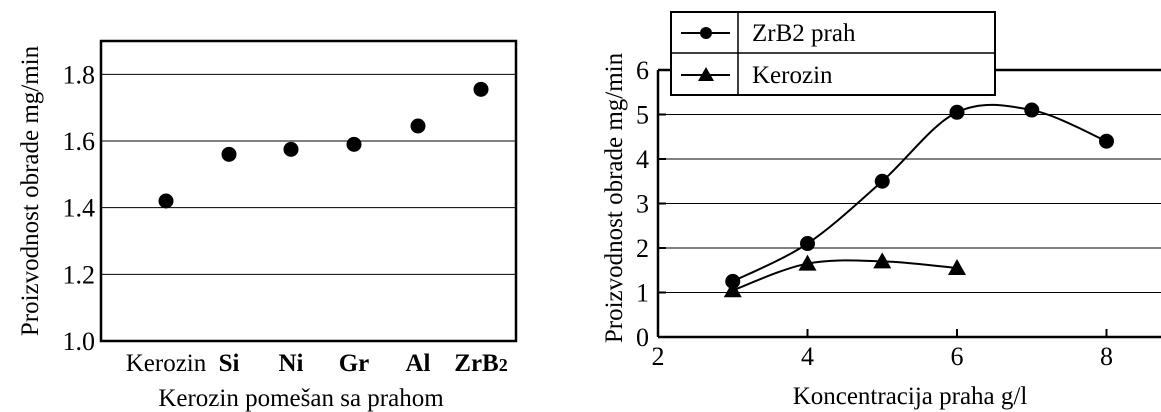  Describe the element at coordinates (658, 356) in the screenshot. I see `right-x-tick-label: 2` at that location.